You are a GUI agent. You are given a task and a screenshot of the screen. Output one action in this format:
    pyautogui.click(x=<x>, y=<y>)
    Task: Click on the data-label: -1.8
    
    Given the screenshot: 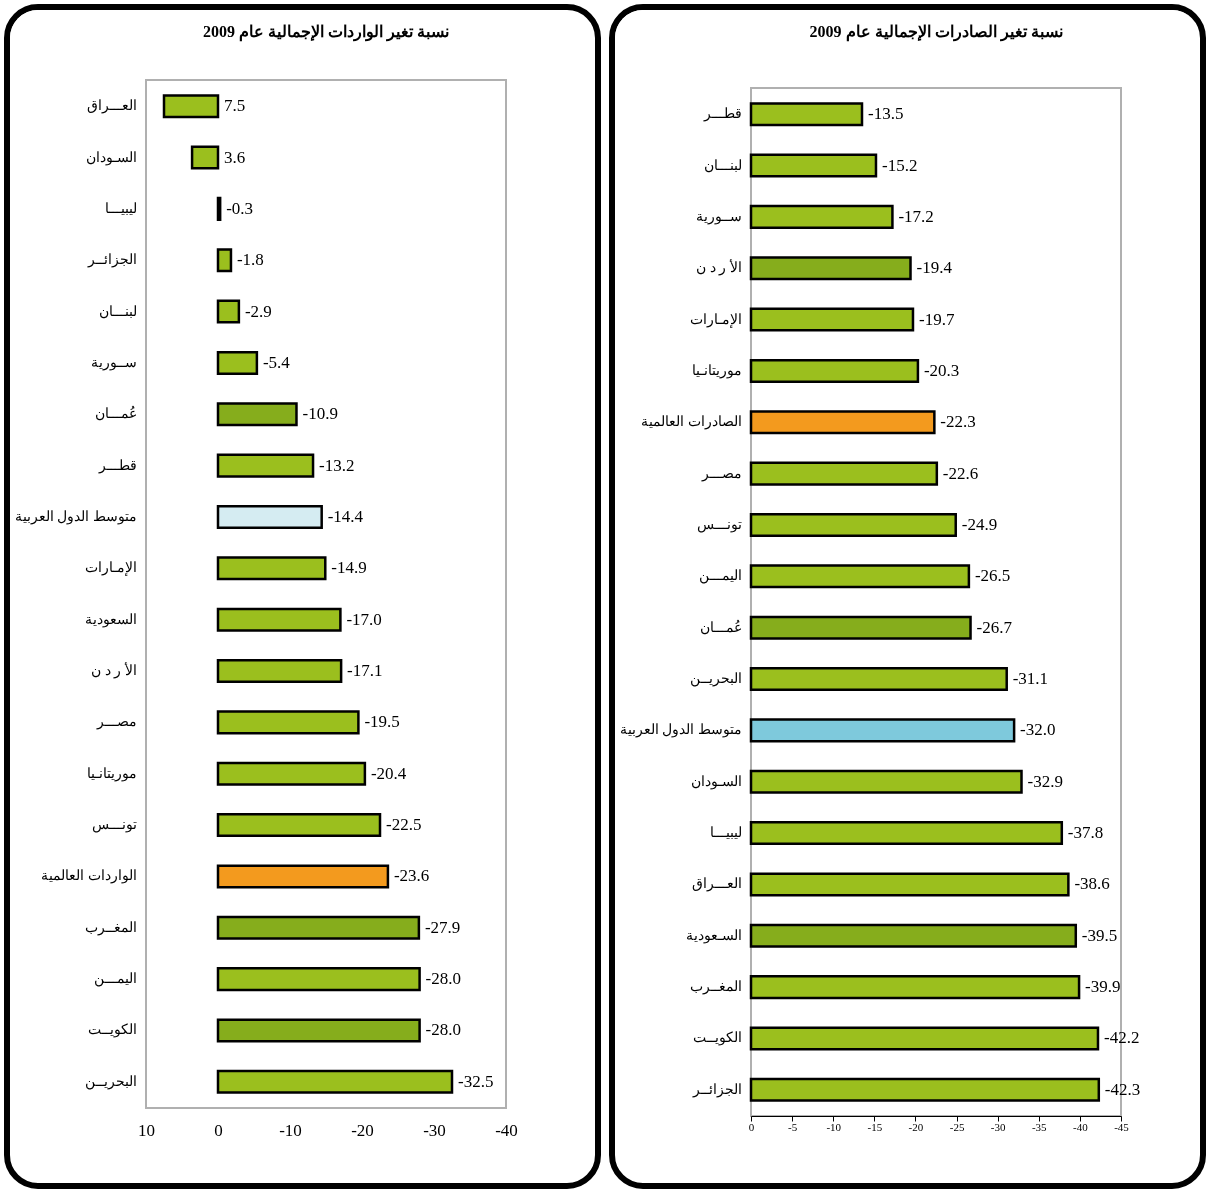 What is the action you would take?
    pyautogui.click(x=250, y=260)
    